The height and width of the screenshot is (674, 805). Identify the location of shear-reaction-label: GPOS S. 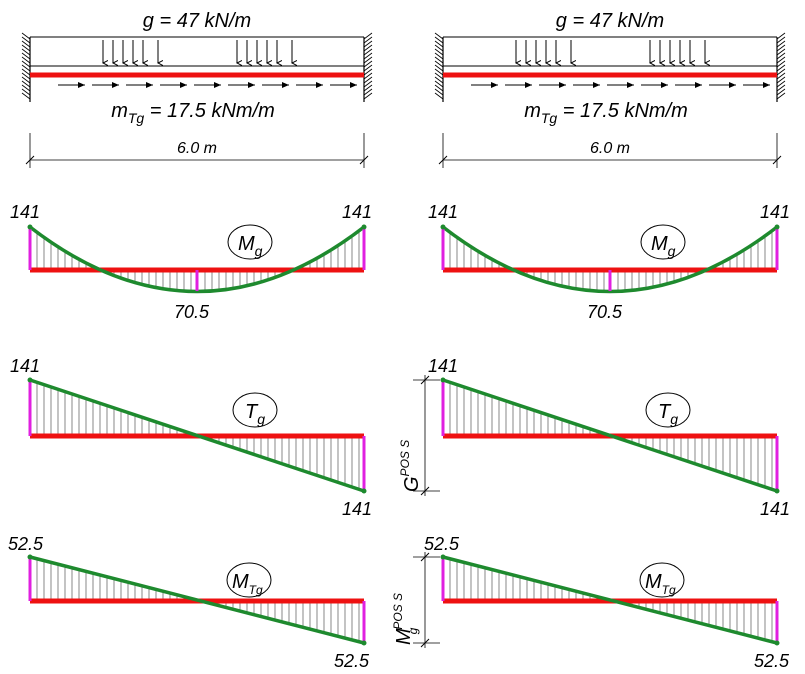
(410, 466).